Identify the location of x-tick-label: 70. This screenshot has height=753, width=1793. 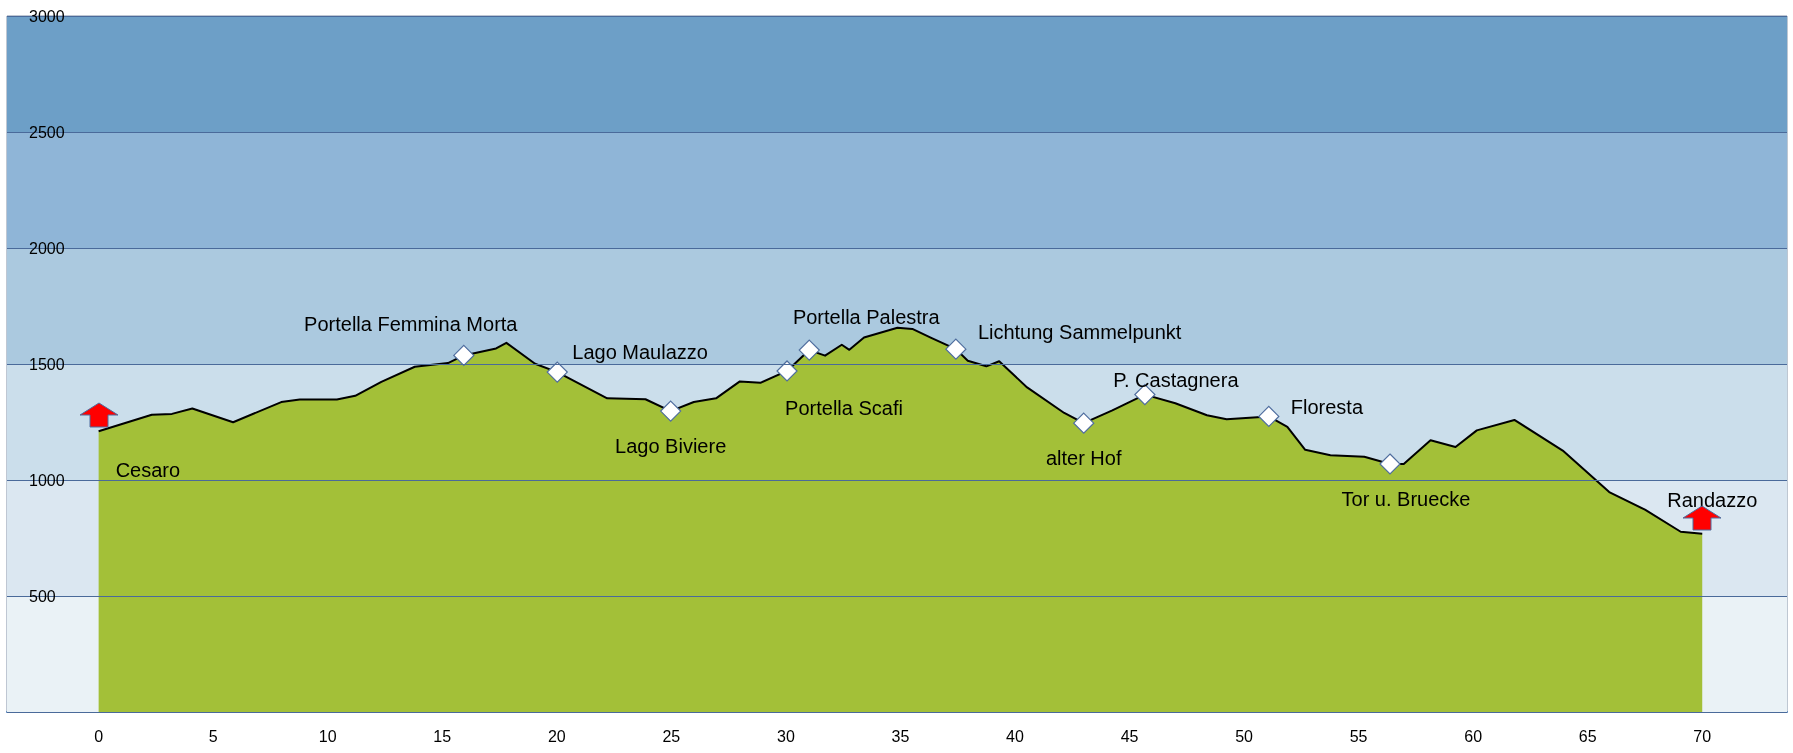
(1702, 736).